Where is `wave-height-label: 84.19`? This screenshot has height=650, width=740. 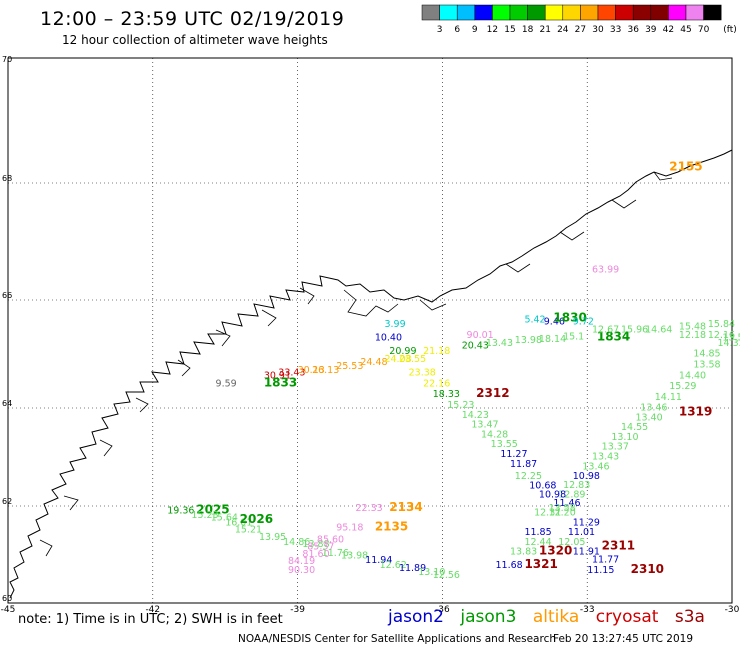
wave-height-label: 84.19 is located at coordinates (301, 561).